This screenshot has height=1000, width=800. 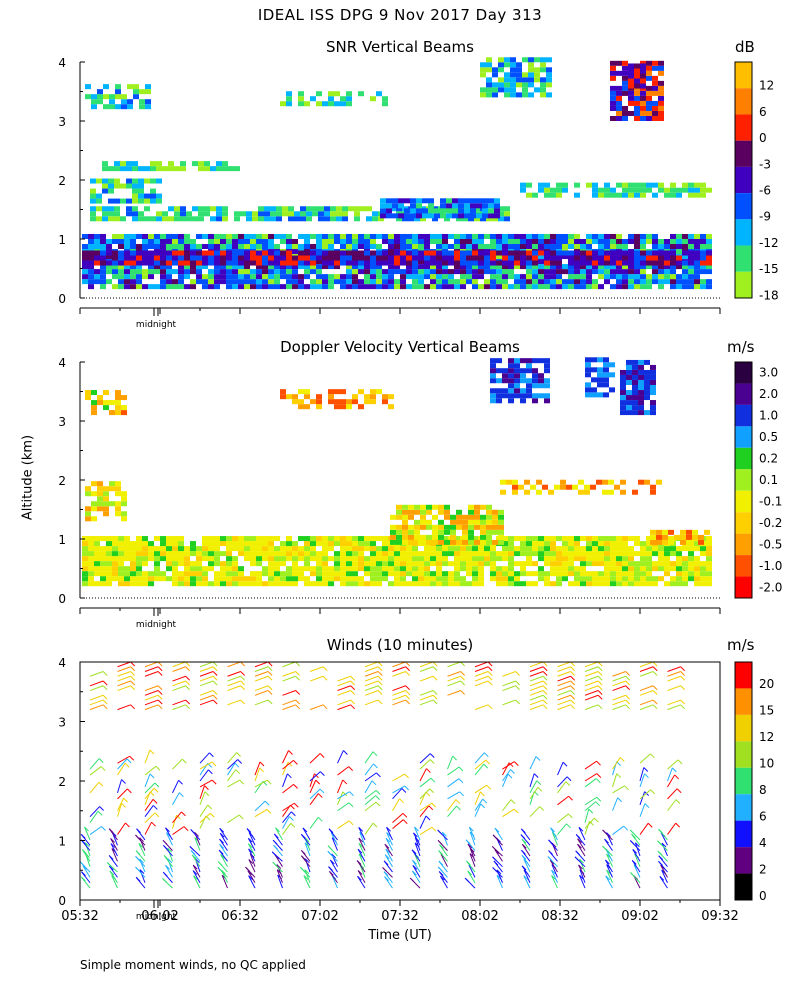 What do you see at coordinates (766, 711) in the screenshot?
I see `colorbar-label: 15` at bounding box center [766, 711].